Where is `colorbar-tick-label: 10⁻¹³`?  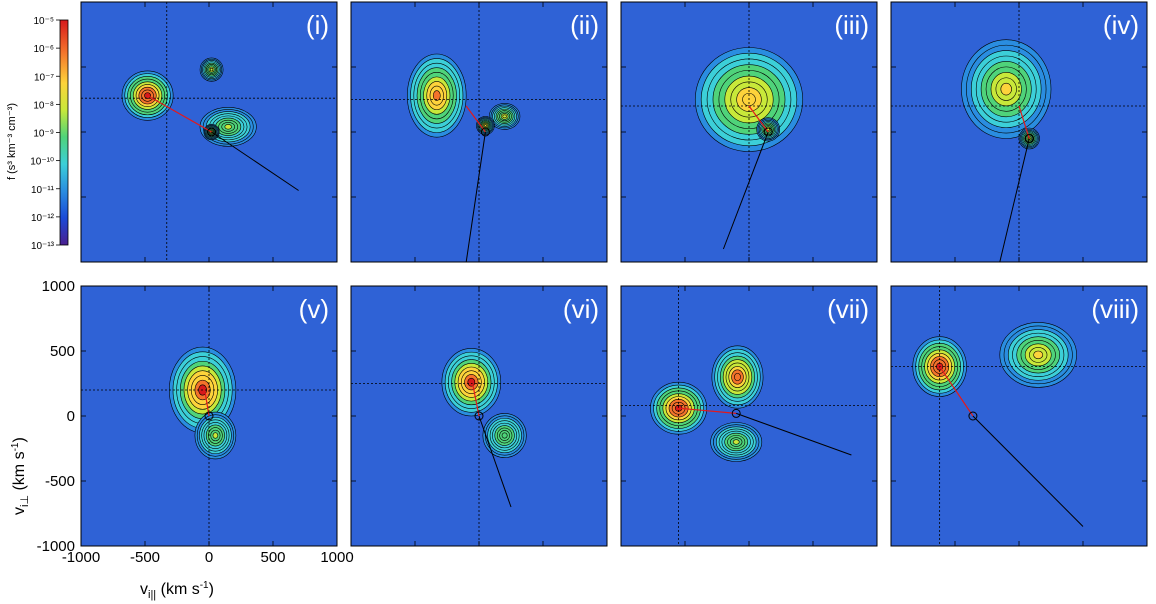 colorbar-tick-label: 10⁻¹³ is located at coordinates (43, 246).